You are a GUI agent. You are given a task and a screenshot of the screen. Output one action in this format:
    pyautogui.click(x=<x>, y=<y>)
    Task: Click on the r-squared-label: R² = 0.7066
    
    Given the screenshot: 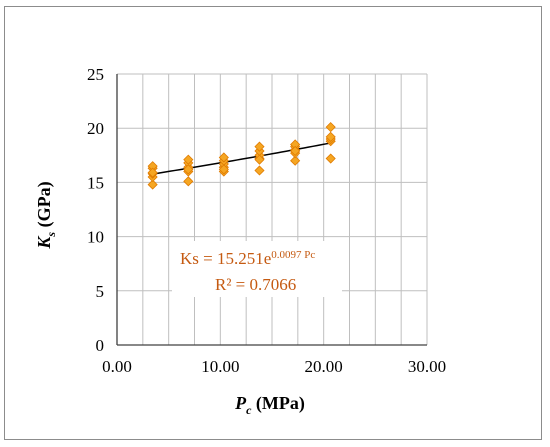 What is the action you would take?
    pyautogui.click(x=255, y=284)
    